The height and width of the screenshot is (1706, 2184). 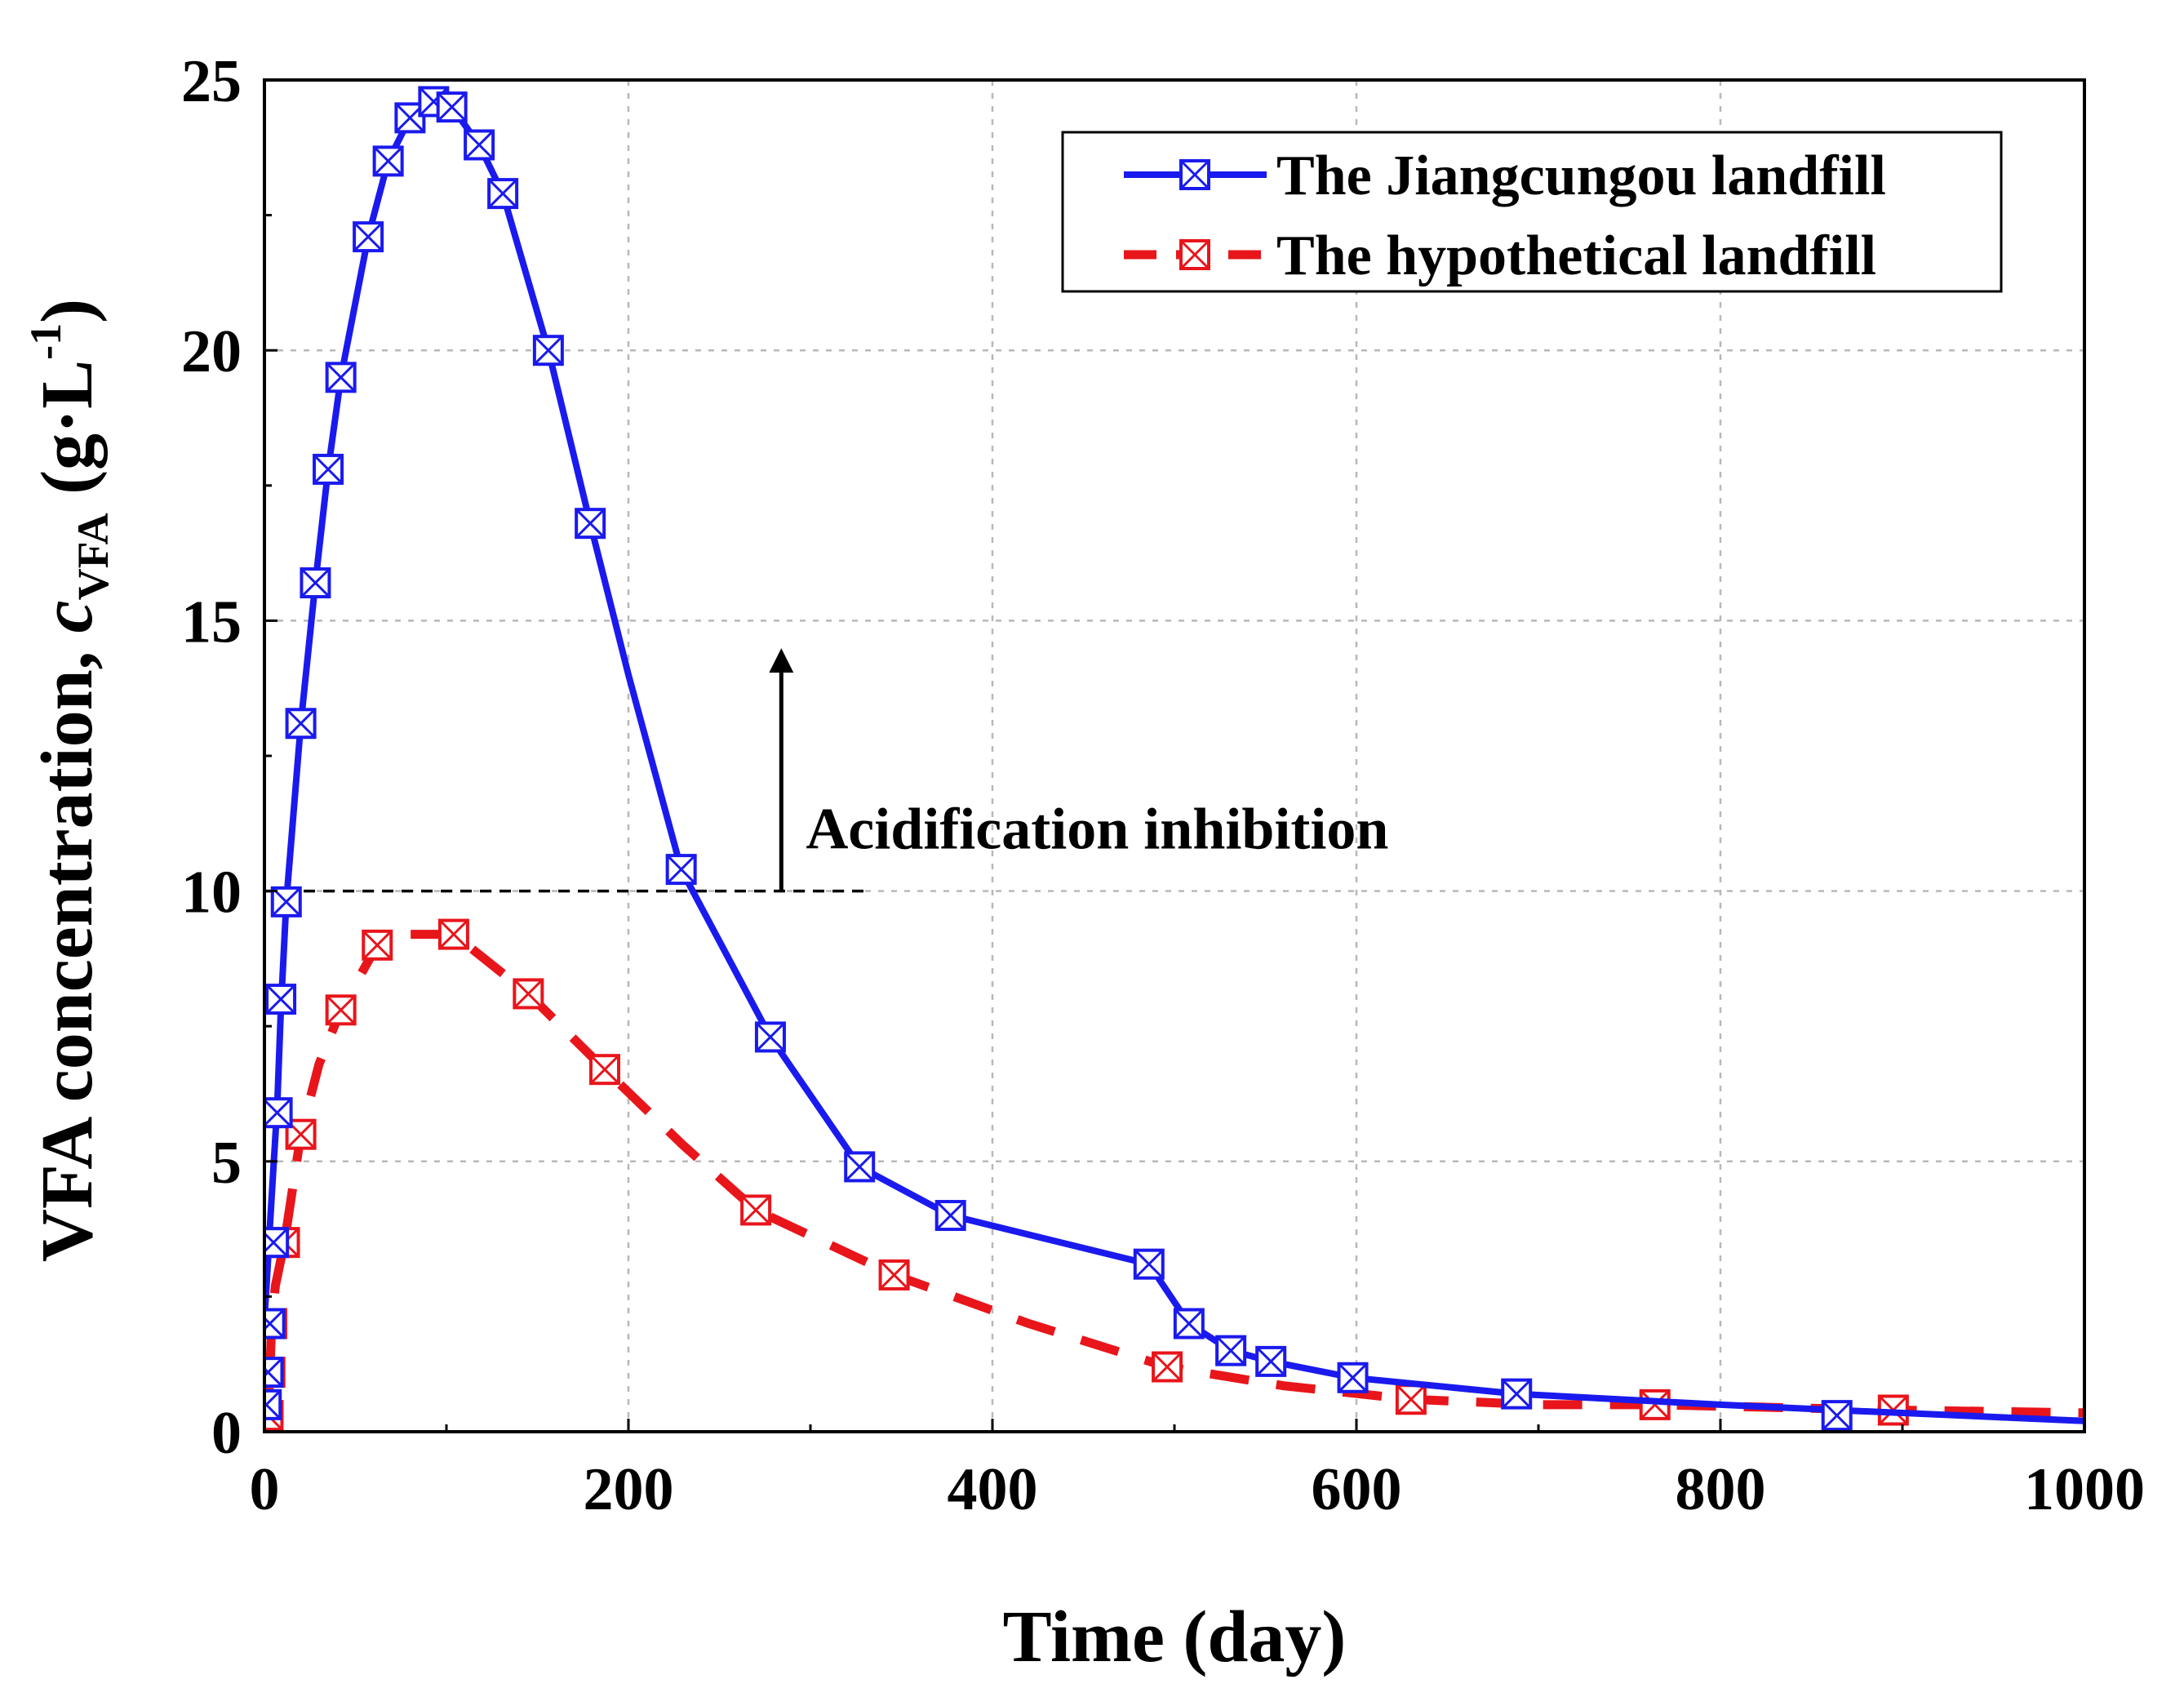 What do you see at coordinates (67, 616) in the screenshot?
I see `y-axis-title-var: c` at bounding box center [67, 616].